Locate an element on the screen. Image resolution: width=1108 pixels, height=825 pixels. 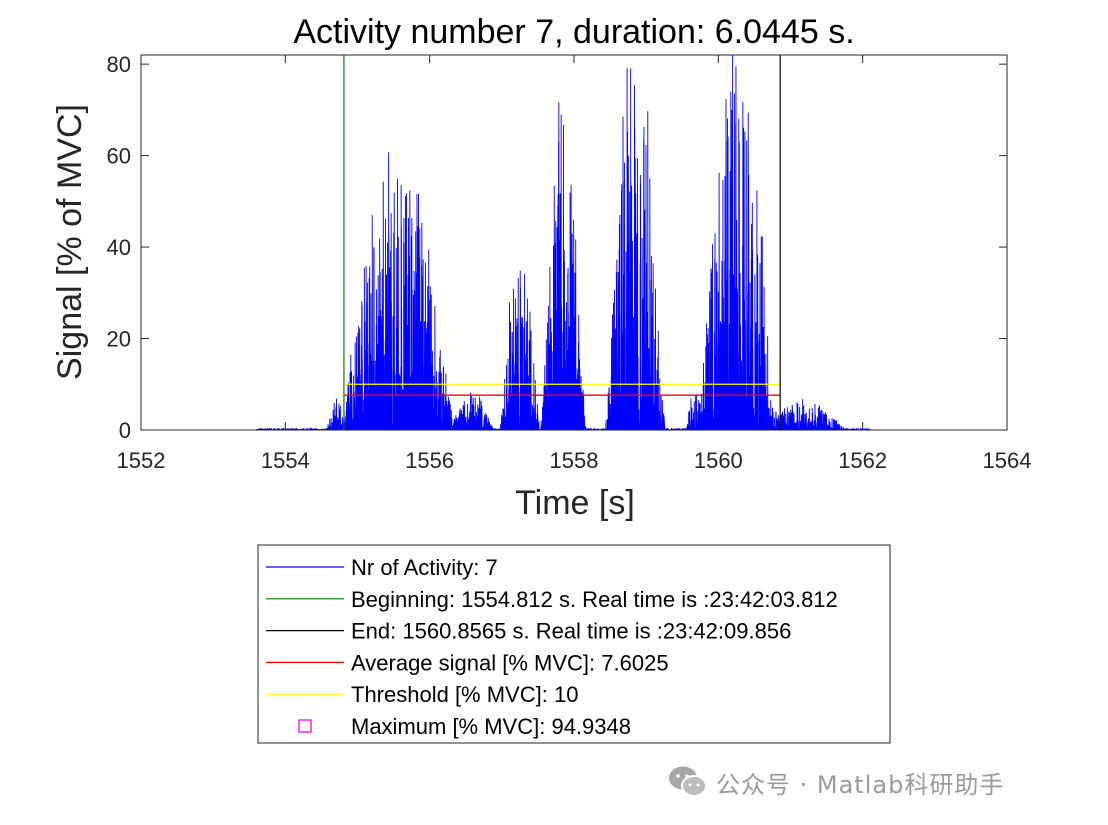
chart-title: Activity number 7, duration: 6.0445 s. is located at coordinates (573, 32).